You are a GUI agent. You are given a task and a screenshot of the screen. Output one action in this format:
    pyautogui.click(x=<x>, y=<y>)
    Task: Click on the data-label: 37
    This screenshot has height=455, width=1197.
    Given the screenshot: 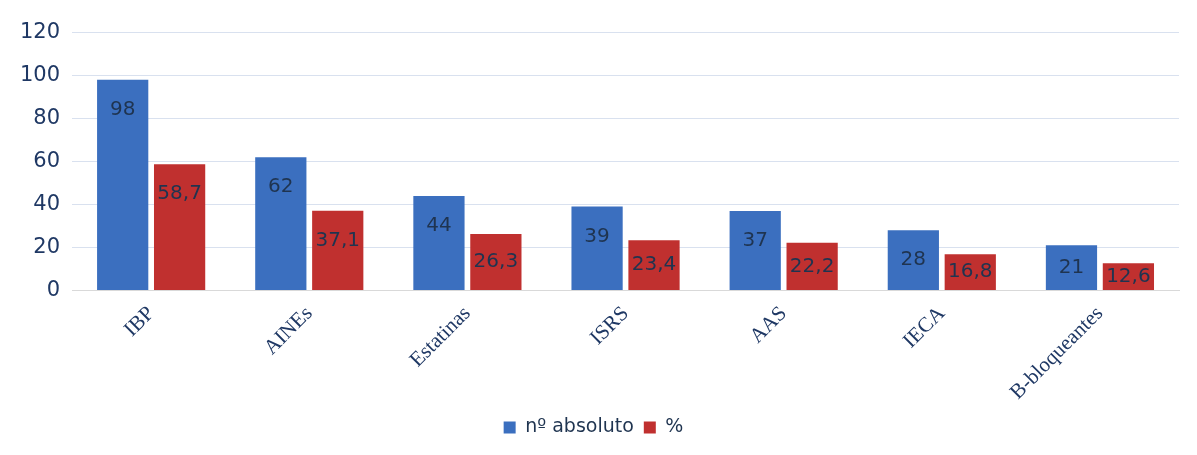 What is the action you would take?
    pyautogui.click(x=755, y=239)
    